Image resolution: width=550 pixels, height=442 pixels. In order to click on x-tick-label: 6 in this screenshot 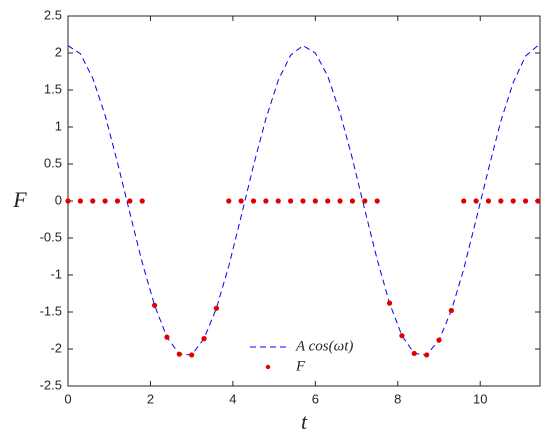, I will do `click(315, 398)`.